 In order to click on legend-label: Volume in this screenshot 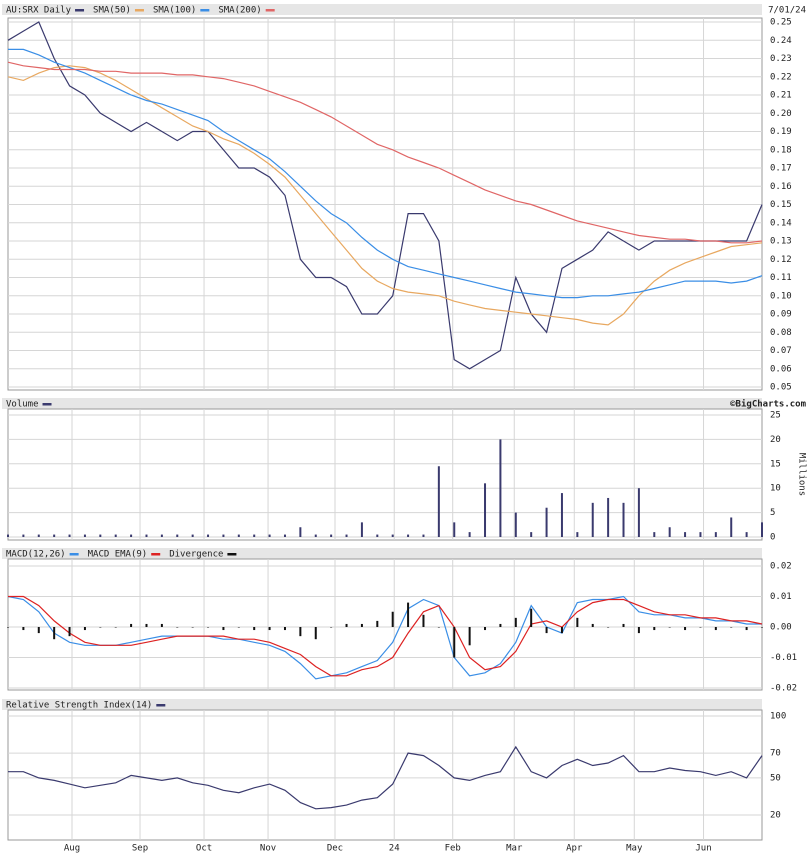, I will do `click(22, 405)`.